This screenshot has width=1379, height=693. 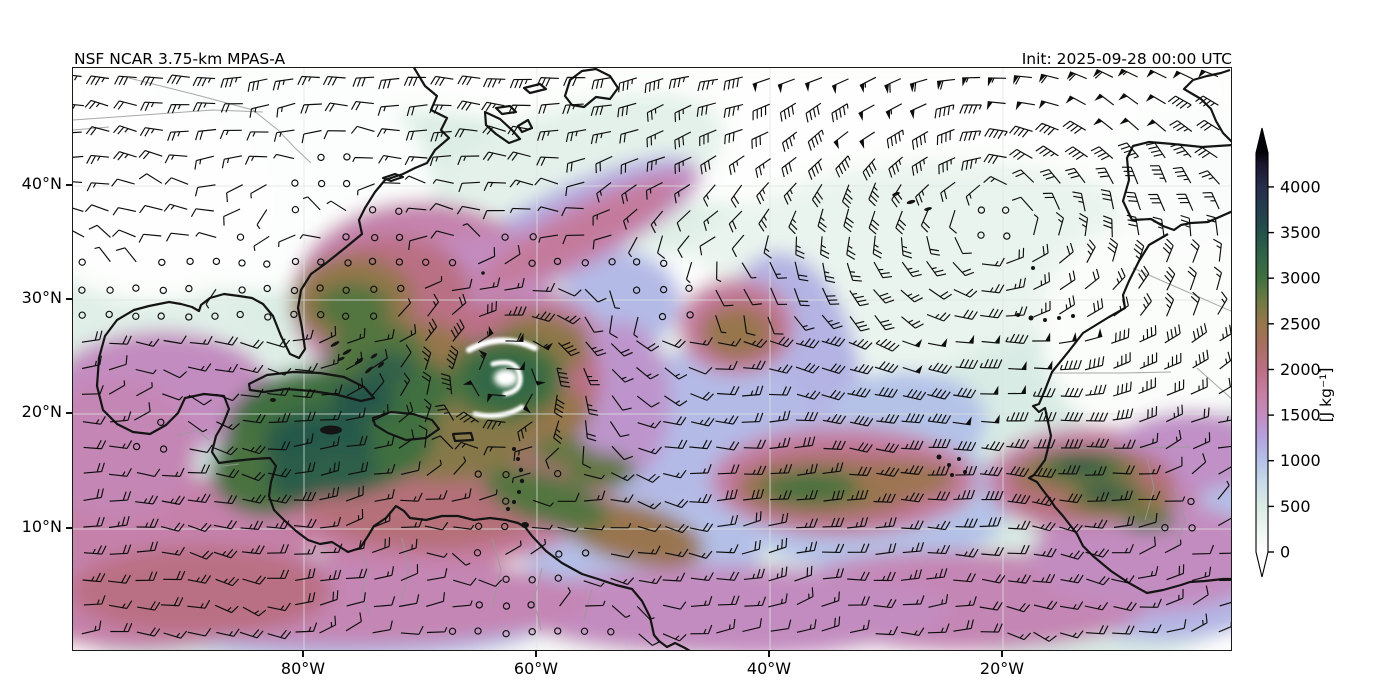 What do you see at coordinates (1300, 186) in the screenshot?
I see `colorbar-tick-label: 4000` at bounding box center [1300, 186].